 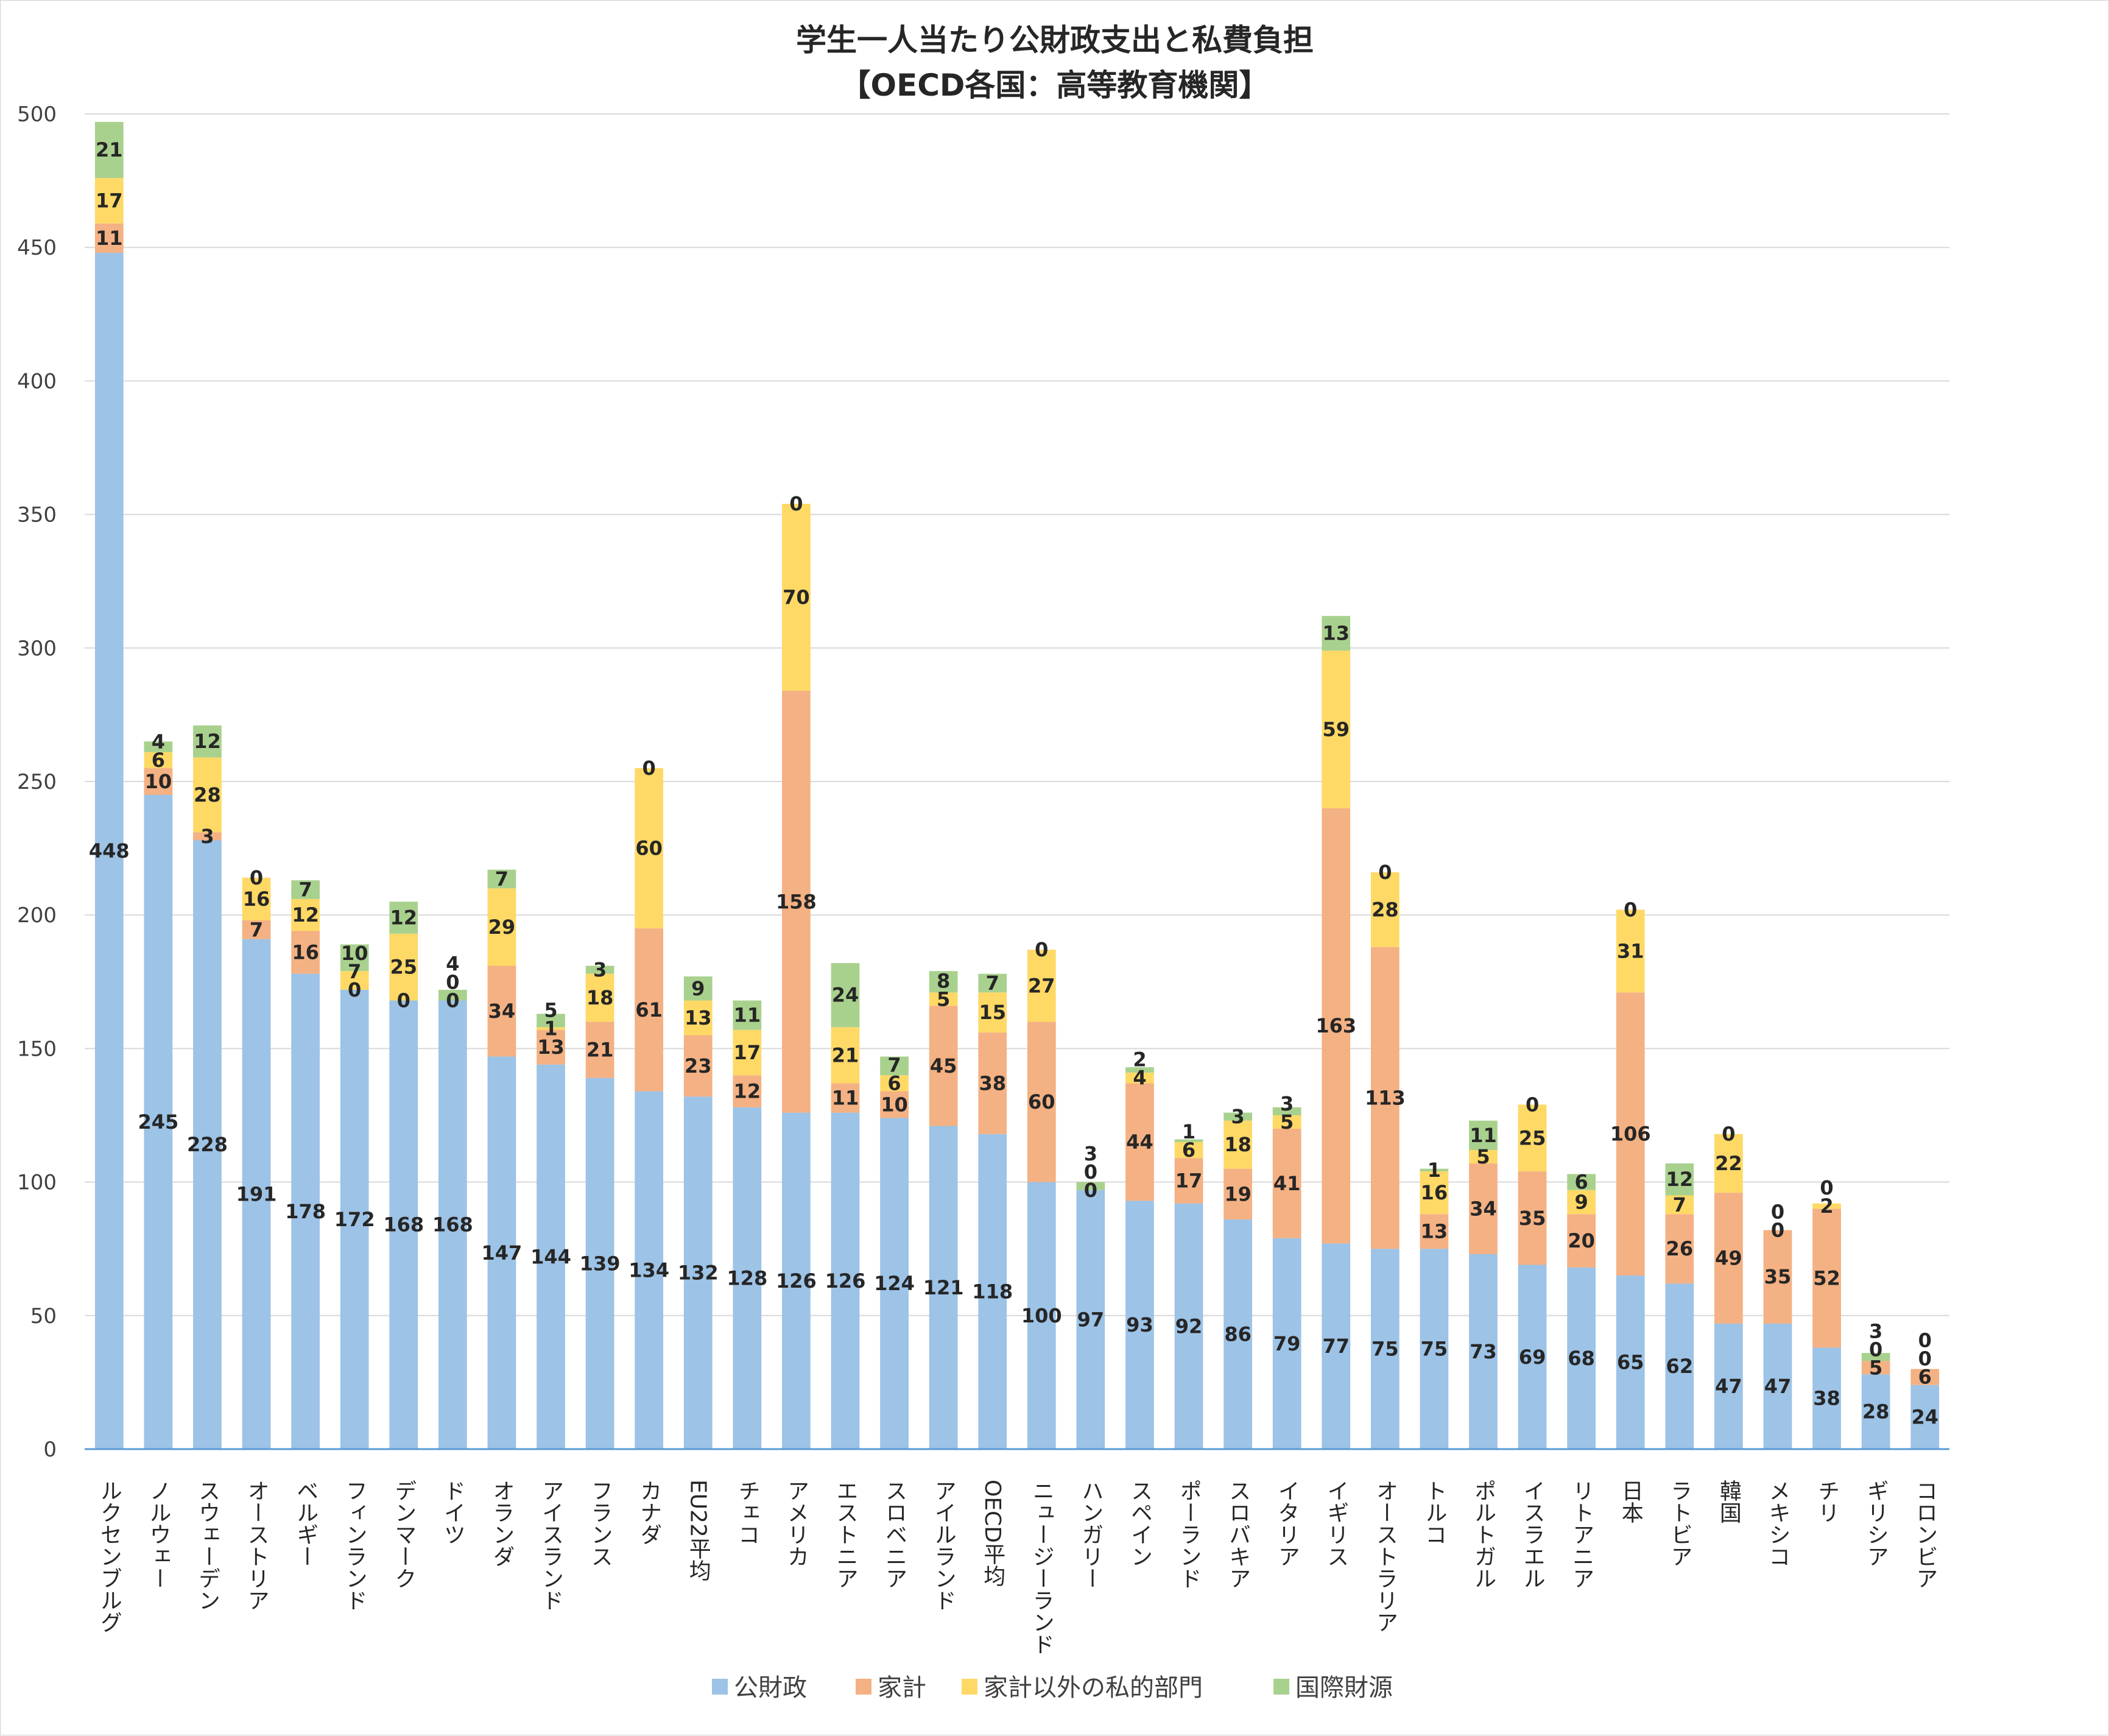 What do you see at coordinates (110, 851) in the screenshot?
I see `data-label: 448` at bounding box center [110, 851].